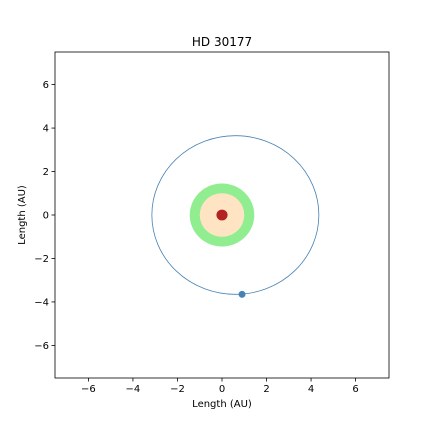  I want to click on planet-point, so click(242, 294).